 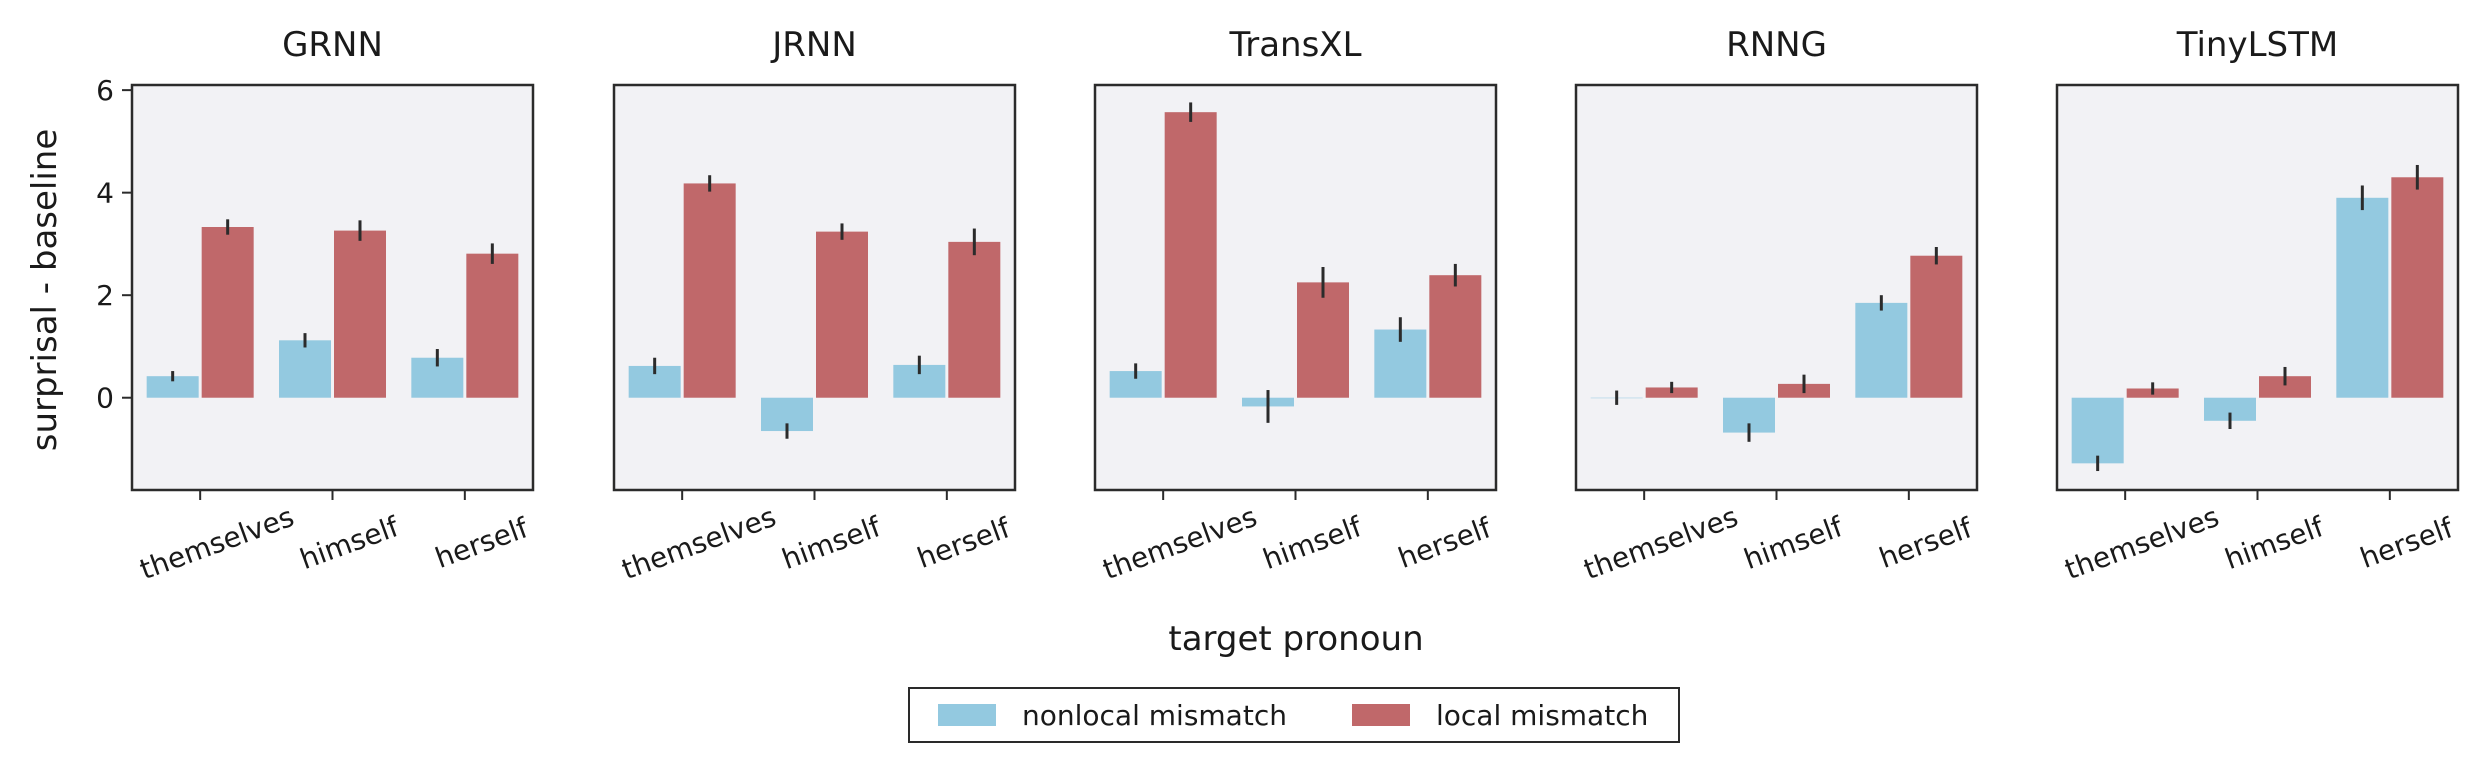 What do you see at coordinates (967, 715) in the screenshot?
I see `legend-swatch-nonlocal` at bounding box center [967, 715].